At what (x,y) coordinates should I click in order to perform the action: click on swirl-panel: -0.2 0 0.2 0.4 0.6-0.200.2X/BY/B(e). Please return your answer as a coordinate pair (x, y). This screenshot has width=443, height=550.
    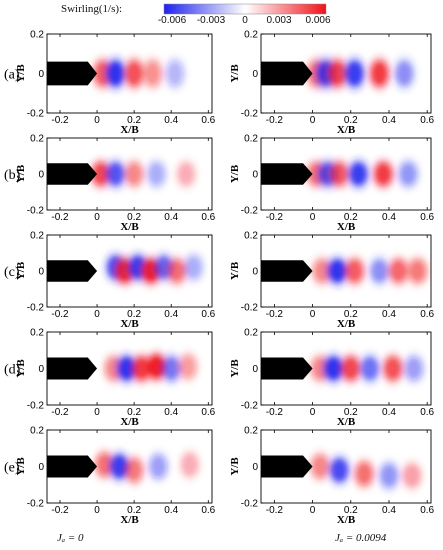
    Looking at the image, I should click on (110, 476).